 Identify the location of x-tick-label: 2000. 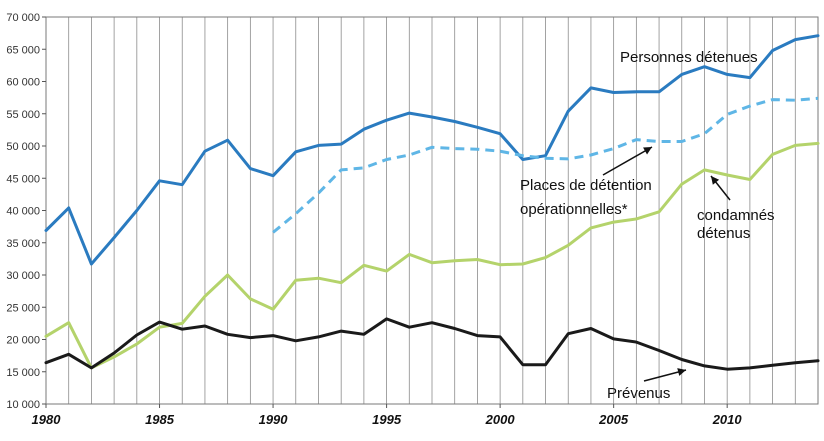
(500, 419).